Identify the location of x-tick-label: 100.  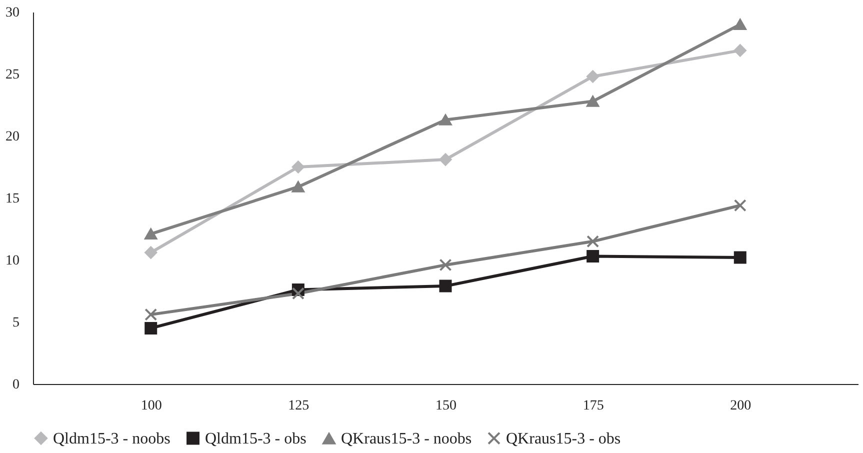
(151, 406).